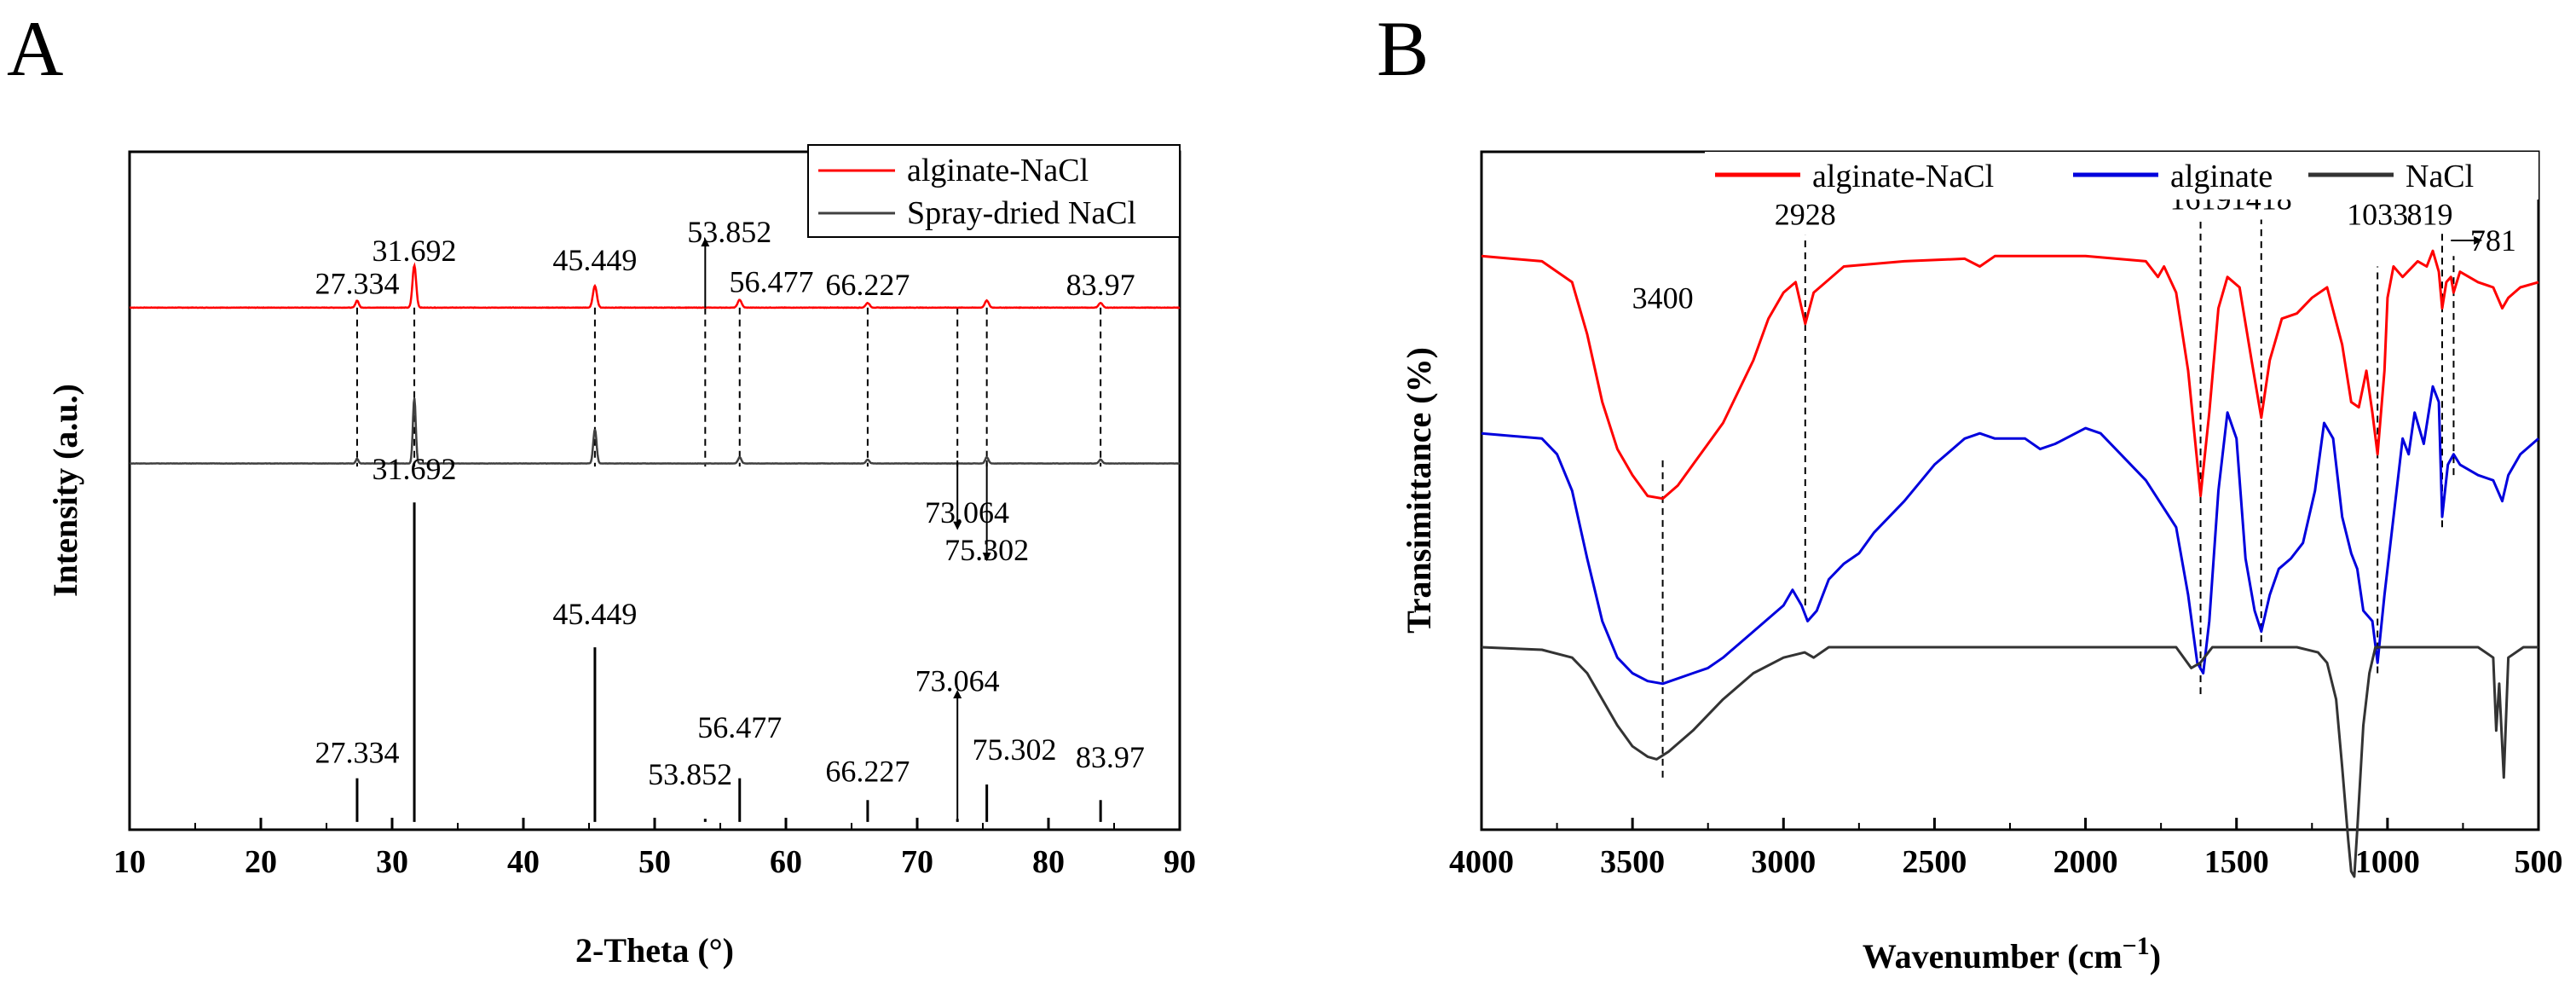 The image size is (2576, 990). What do you see at coordinates (917, 862) in the screenshot?
I see `x-tick-label: 70` at bounding box center [917, 862].